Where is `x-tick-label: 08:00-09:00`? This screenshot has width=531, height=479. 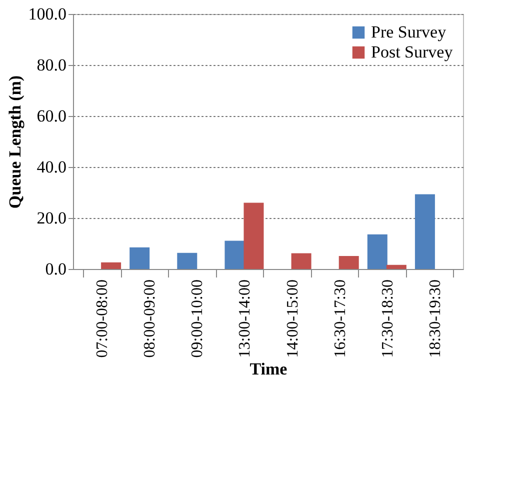 x-tick-label: 08:00-09:00 is located at coordinates (150, 319).